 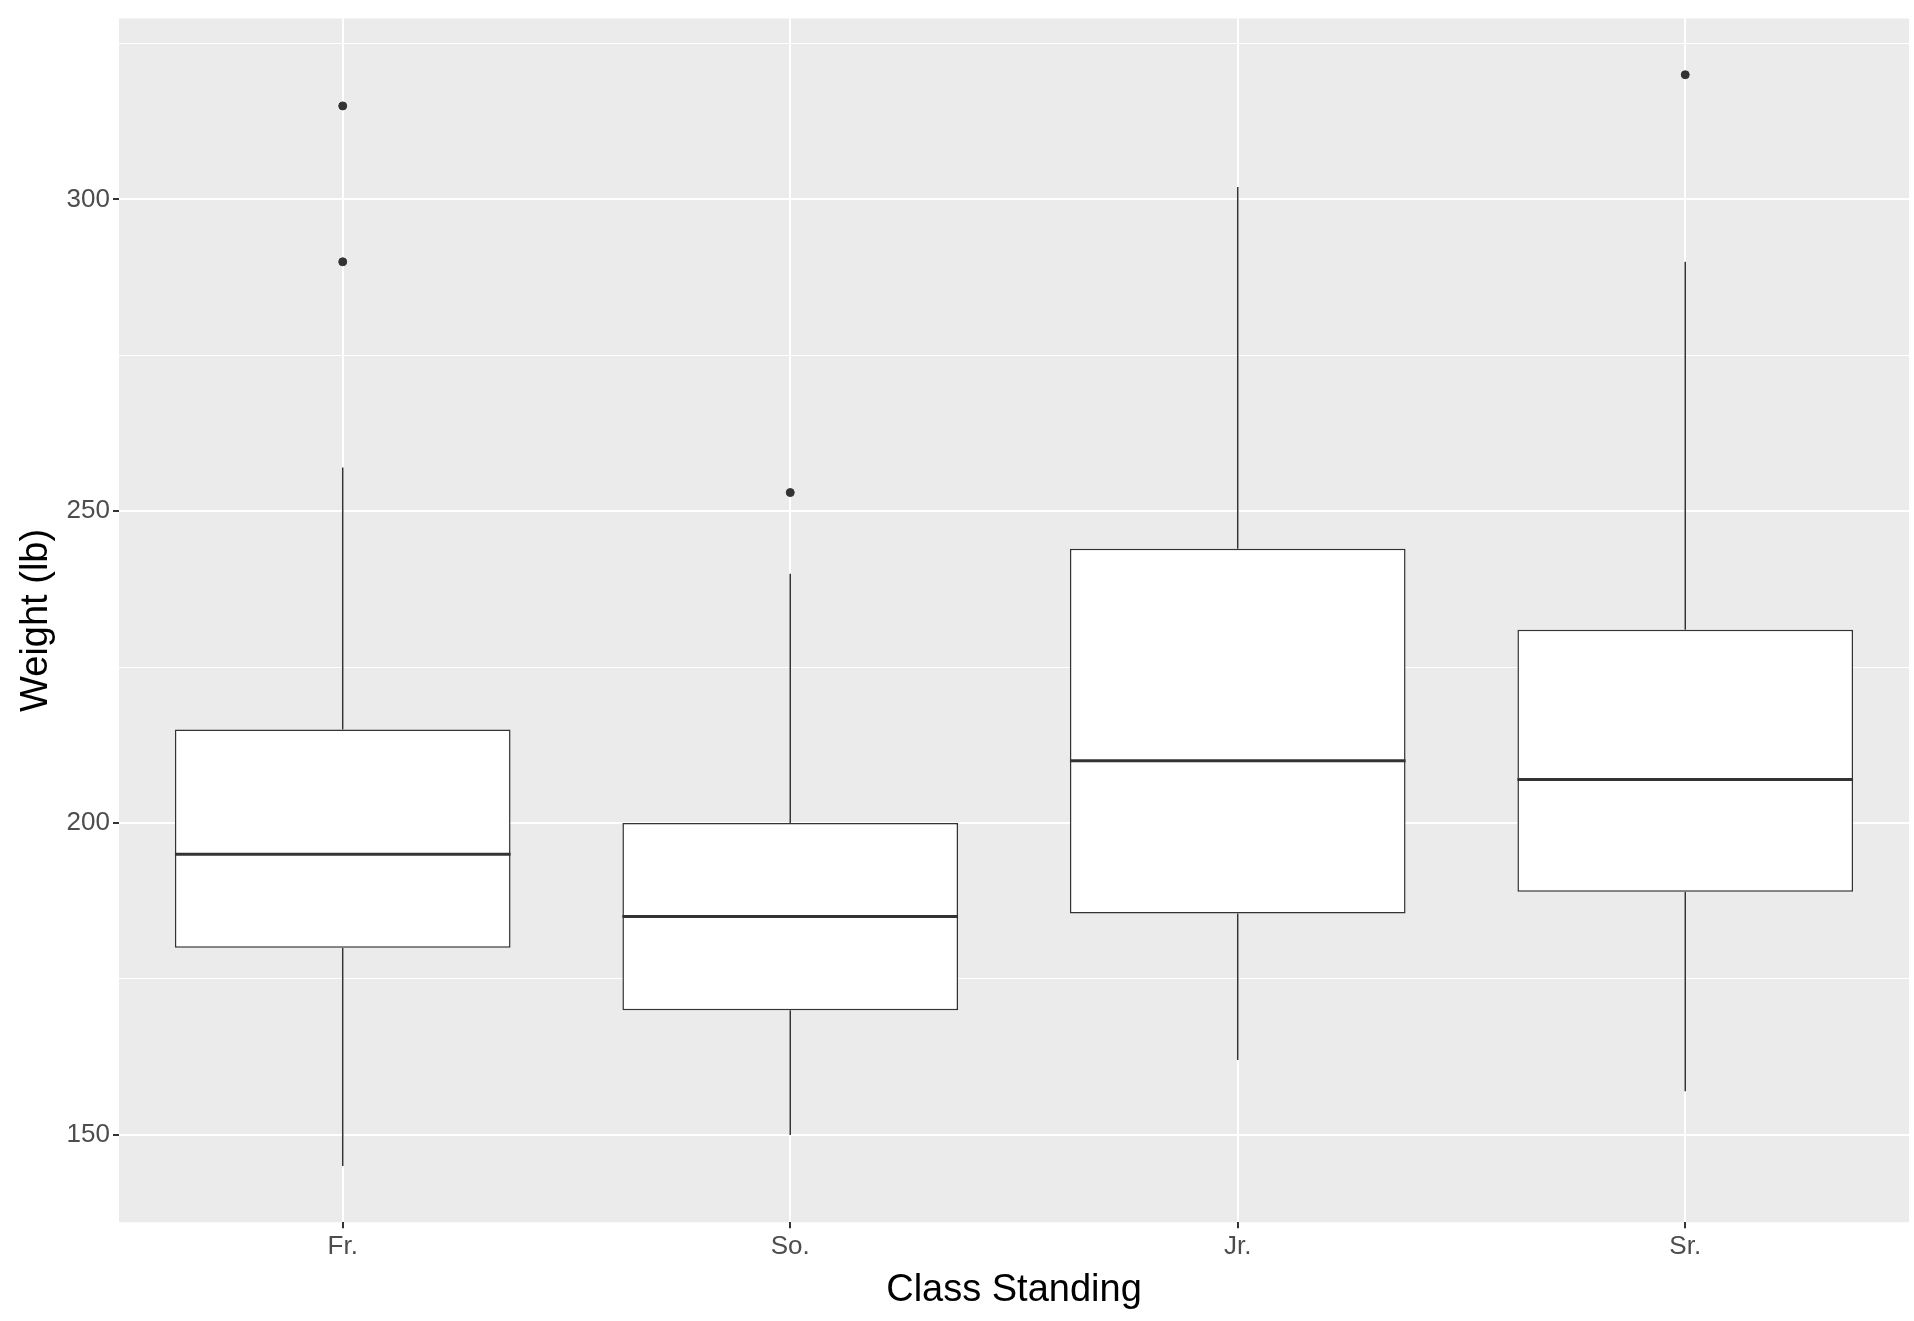 What do you see at coordinates (342, 1244) in the screenshot?
I see `x-tick-label: Fr.` at bounding box center [342, 1244].